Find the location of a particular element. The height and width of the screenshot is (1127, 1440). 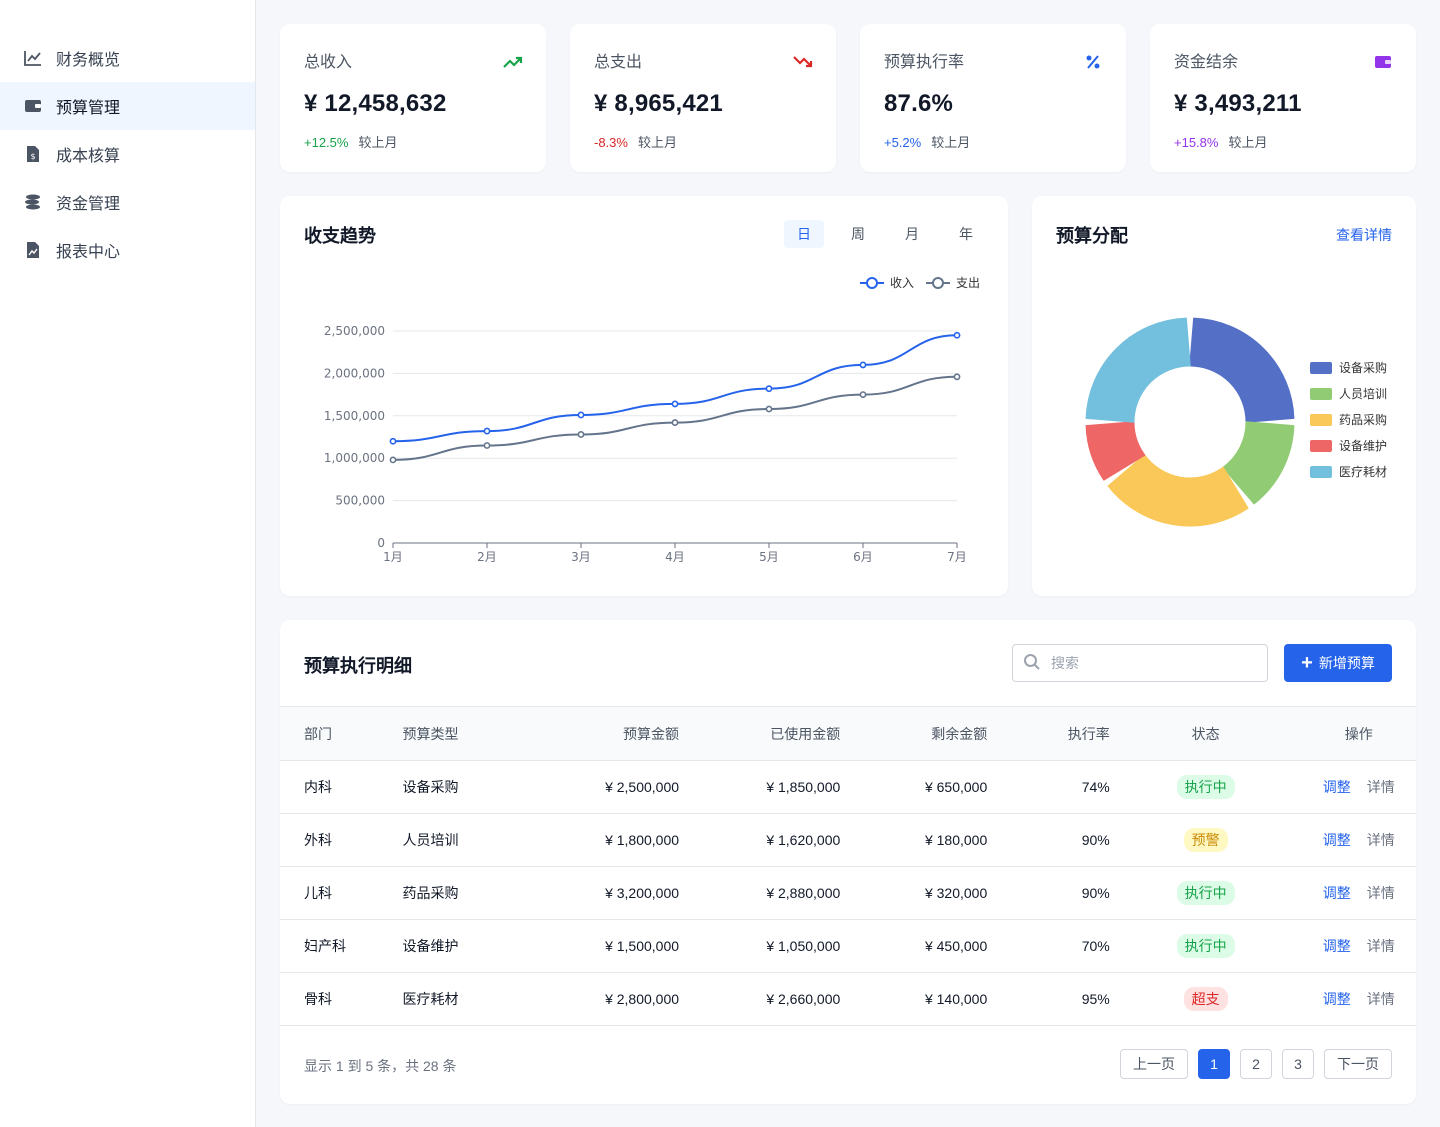

x-tick-label: 1月 is located at coordinates (393, 557).